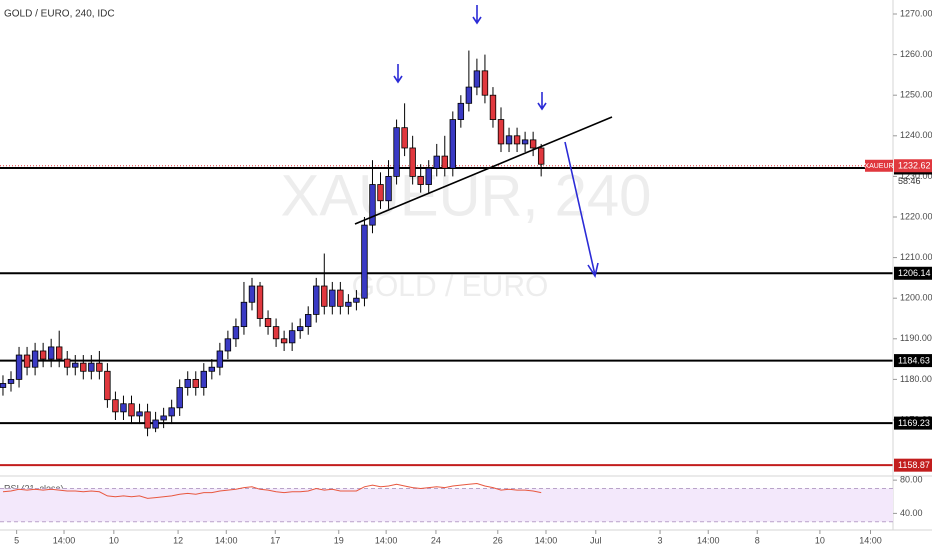  What do you see at coordinates (596, 540) in the screenshot?
I see `x-tick-label: Jul` at bounding box center [596, 540].